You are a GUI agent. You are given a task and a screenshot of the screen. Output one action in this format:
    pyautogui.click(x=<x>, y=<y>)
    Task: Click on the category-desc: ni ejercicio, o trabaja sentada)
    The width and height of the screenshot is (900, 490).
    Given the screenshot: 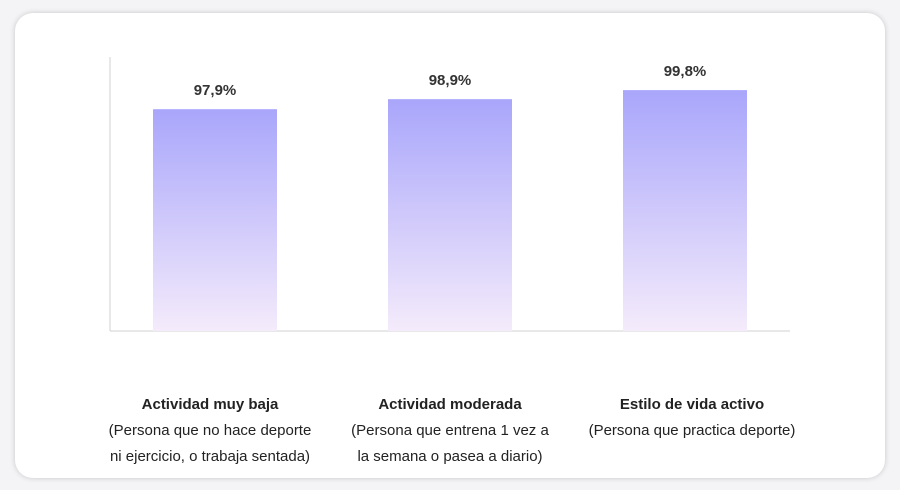 What is the action you would take?
    pyautogui.click(x=210, y=456)
    